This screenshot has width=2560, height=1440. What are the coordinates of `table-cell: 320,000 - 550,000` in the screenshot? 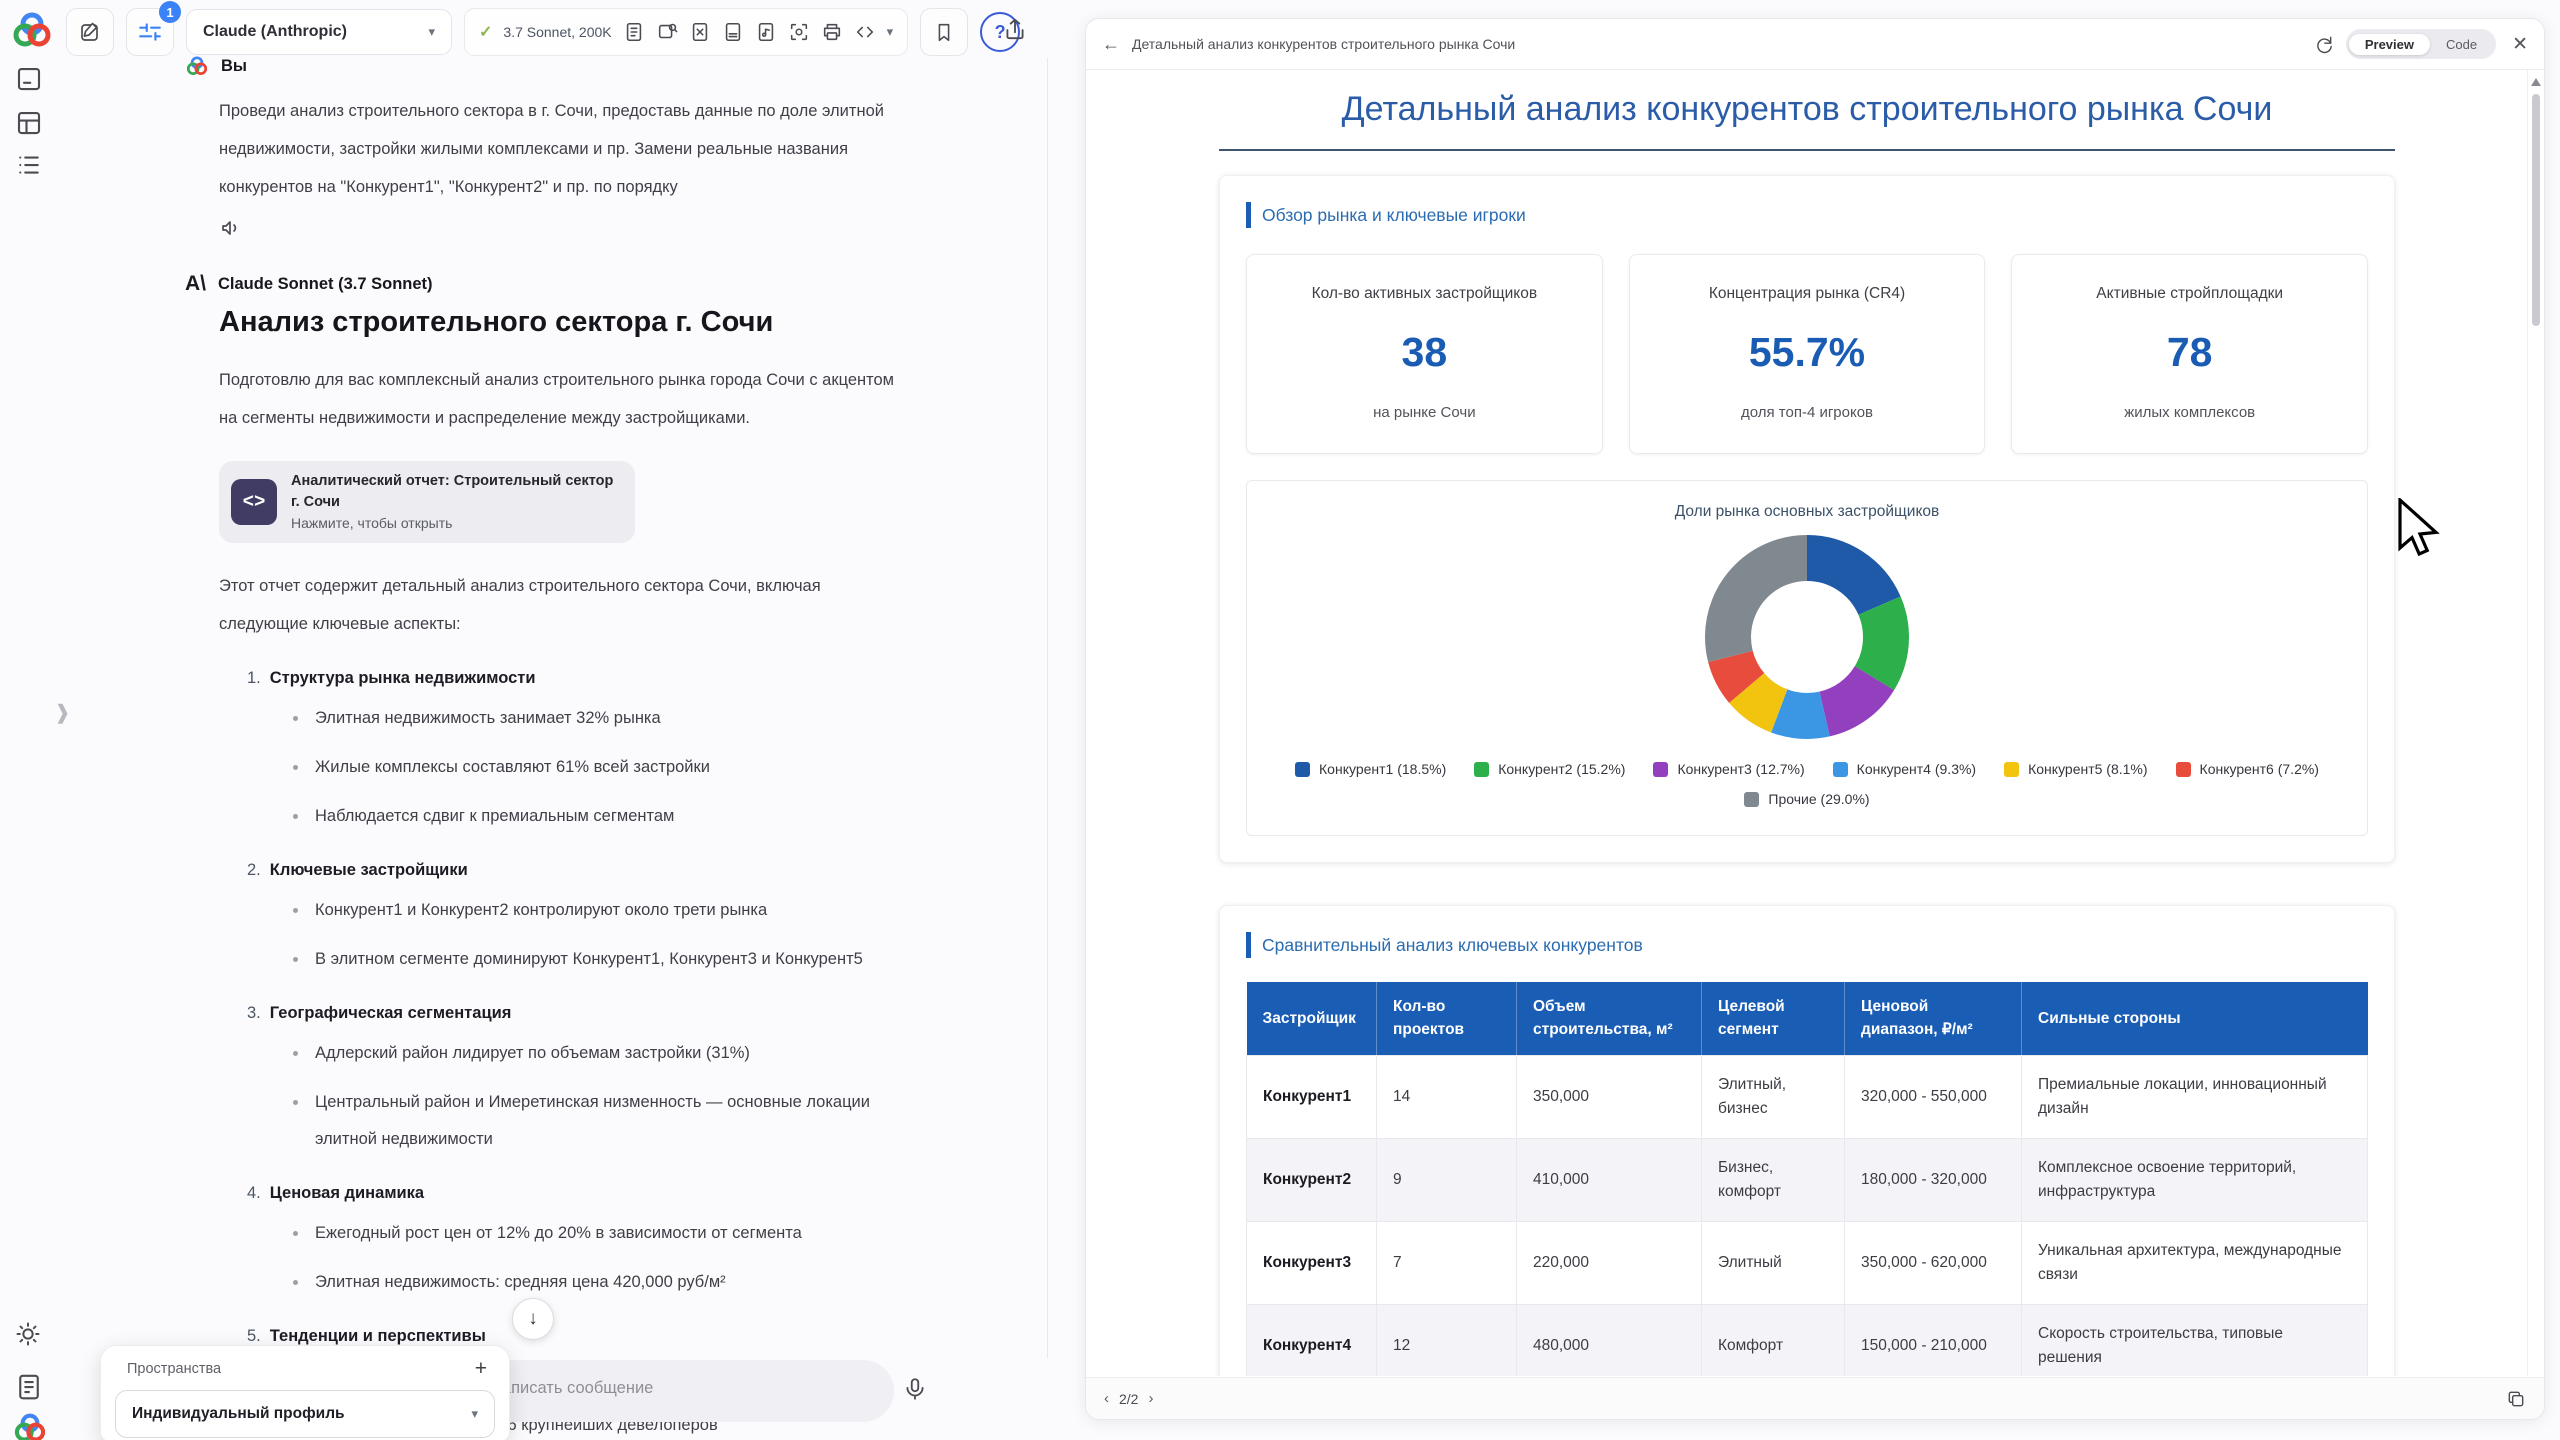 It's located at (1933, 1096).